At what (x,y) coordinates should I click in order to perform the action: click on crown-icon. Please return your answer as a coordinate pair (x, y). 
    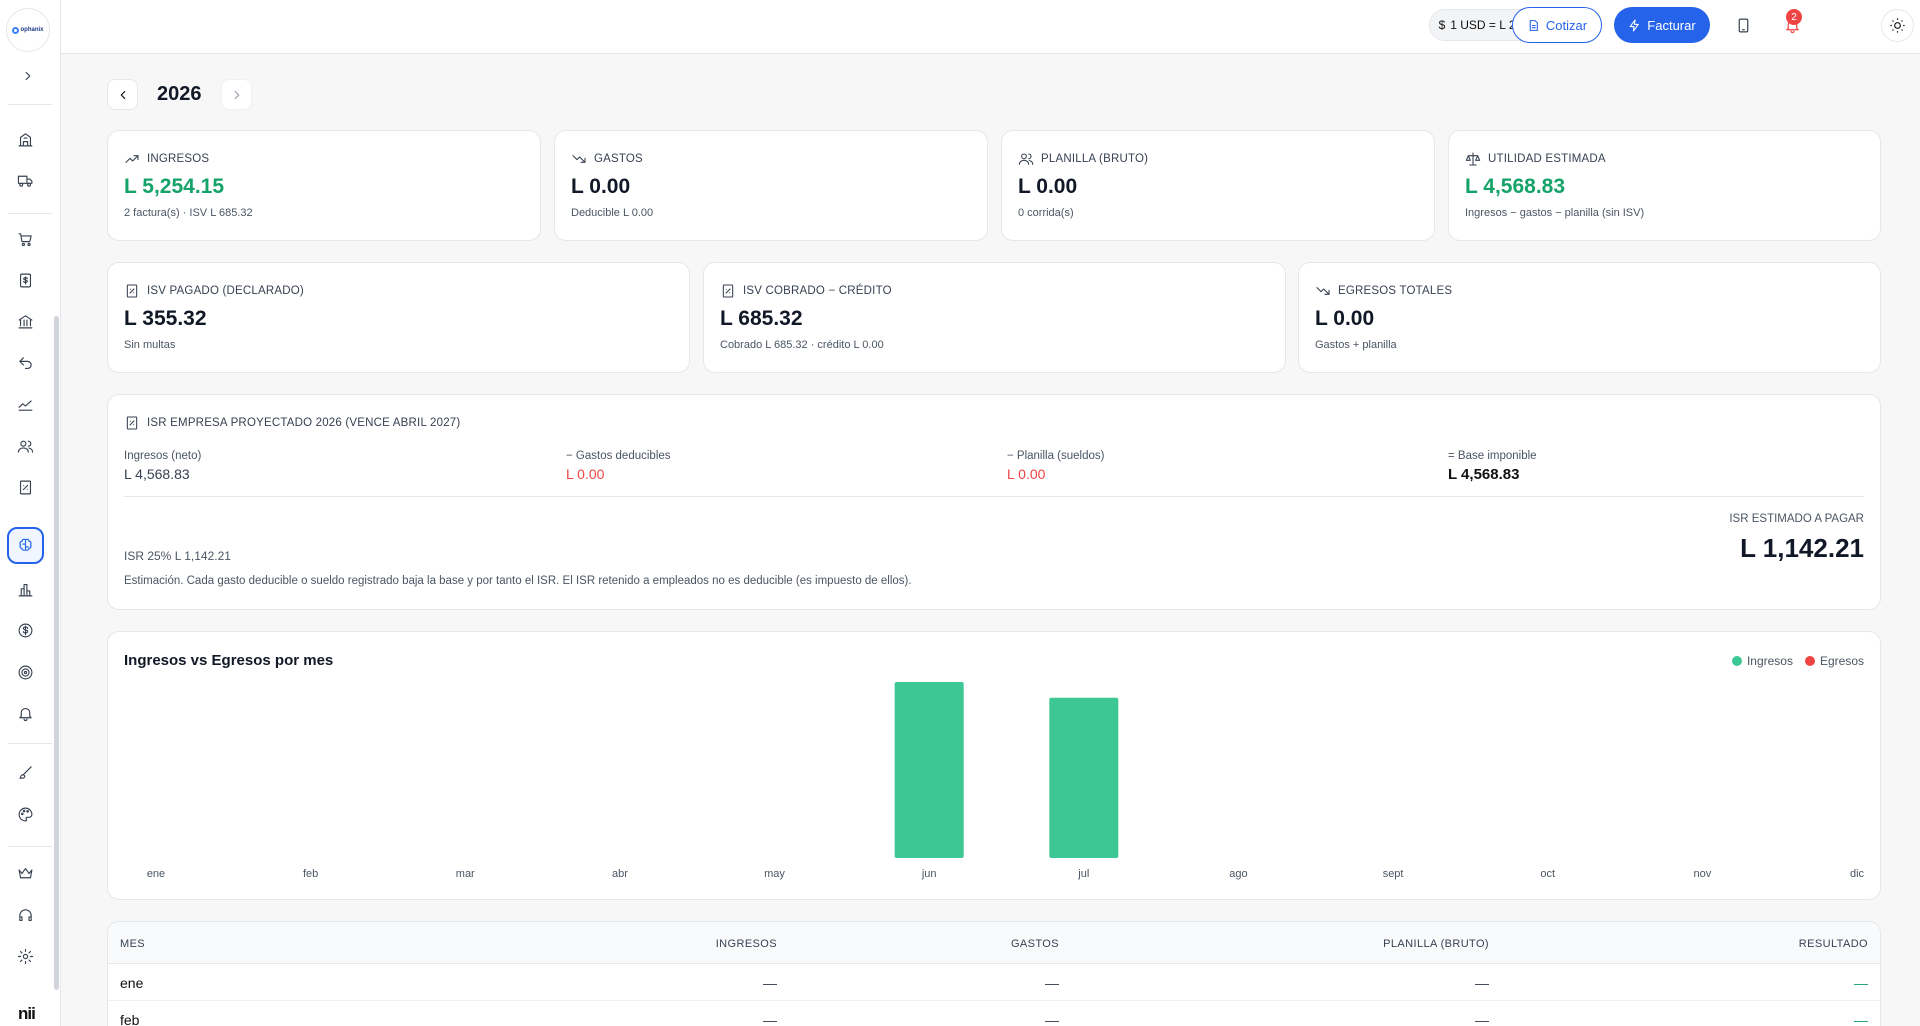
    Looking at the image, I should click on (25, 872).